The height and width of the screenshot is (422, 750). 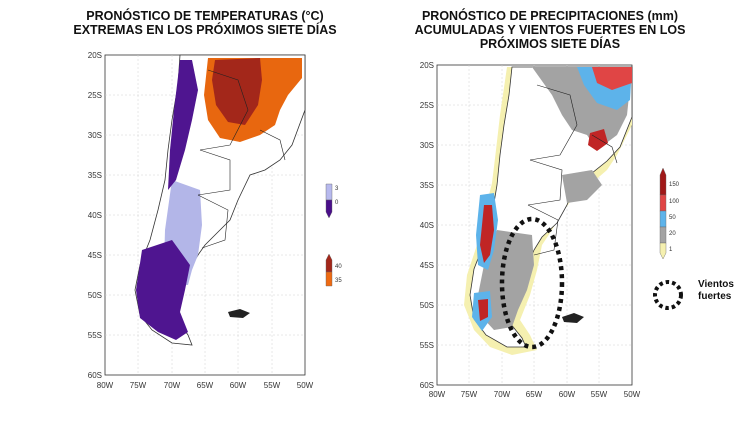 I want to click on hot-legend: 40 35, so click(x=333, y=270).